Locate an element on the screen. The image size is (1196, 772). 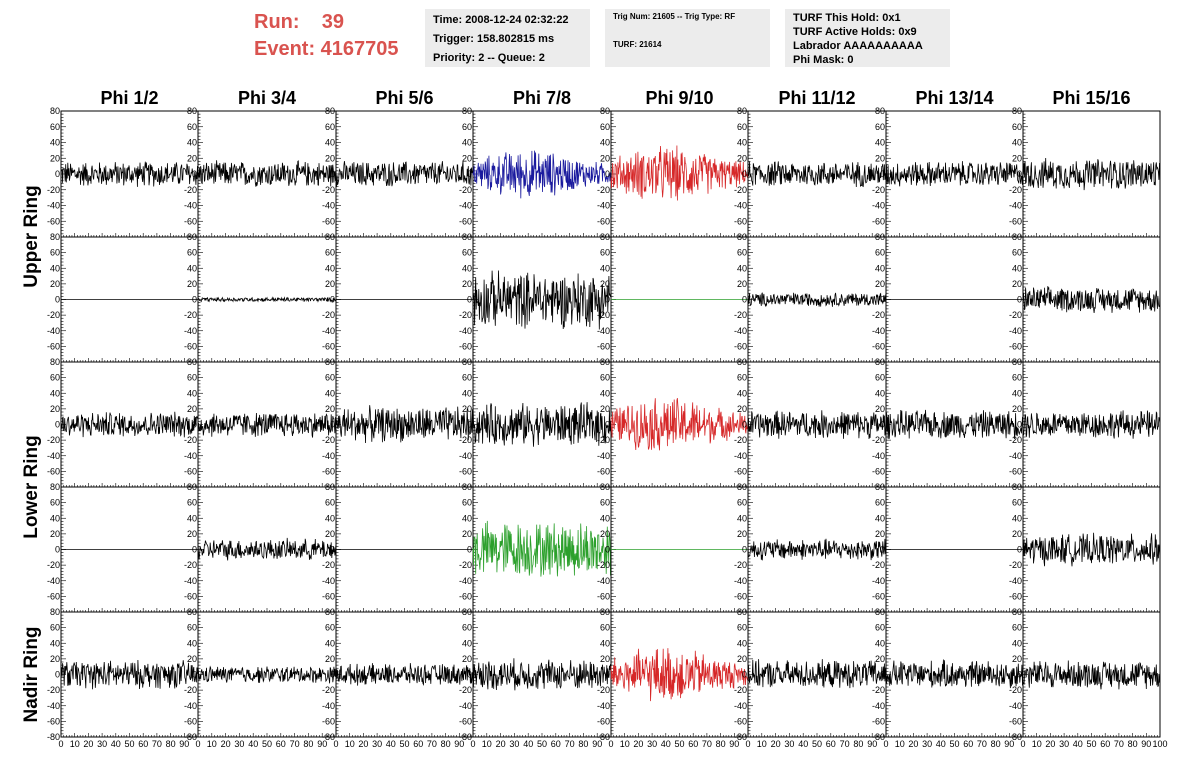
x-tick-label: 20 is located at coordinates (226, 744).